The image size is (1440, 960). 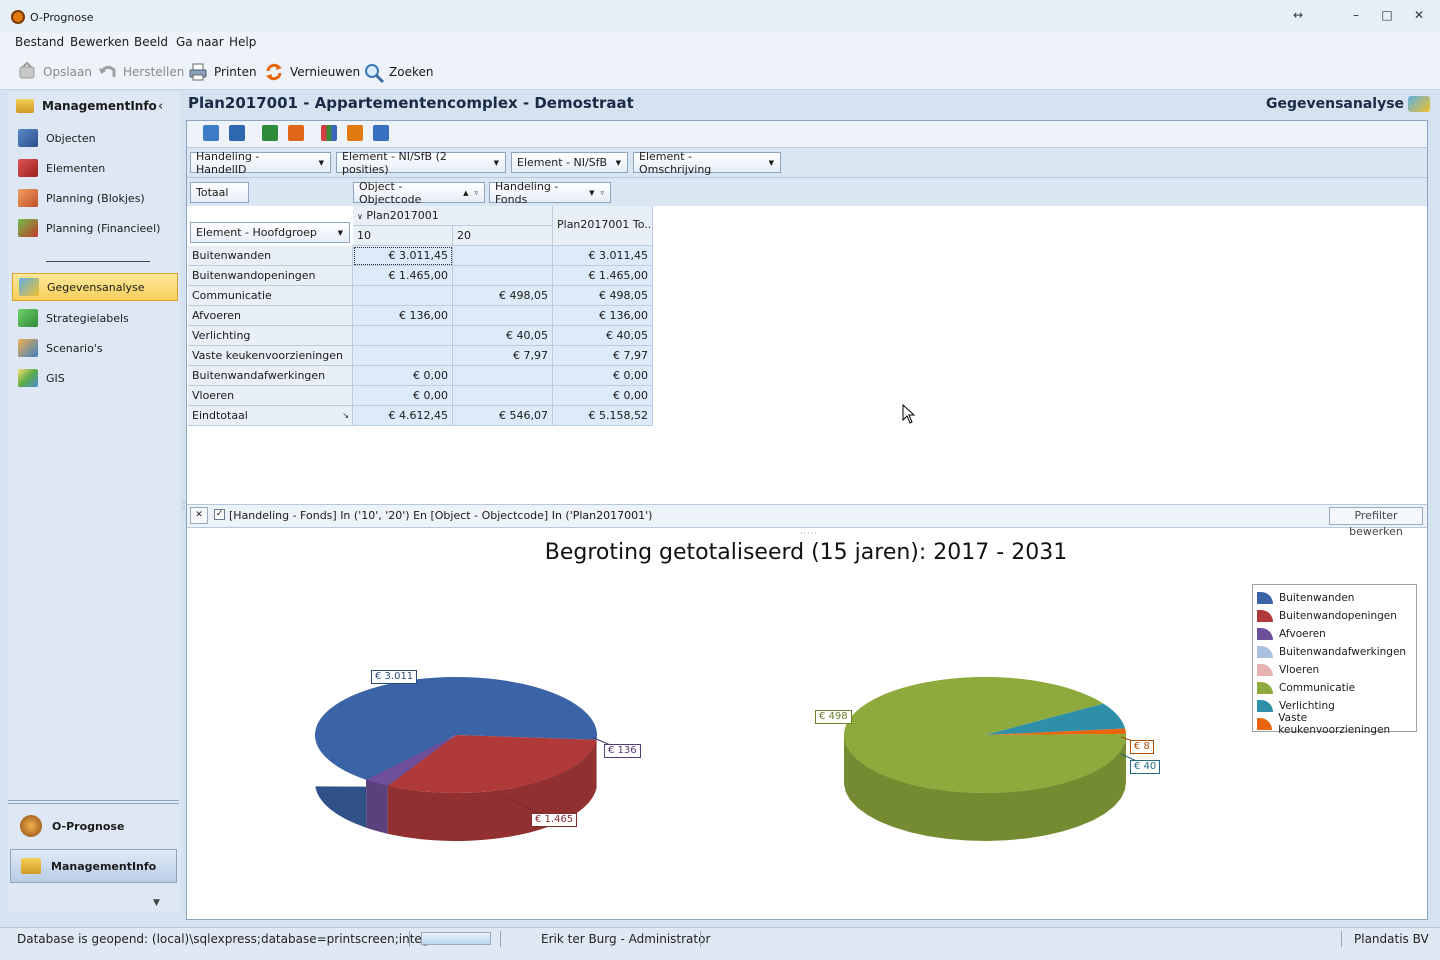 What do you see at coordinates (296, 133) in the screenshot?
I see `print-grid-icon` at bounding box center [296, 133].